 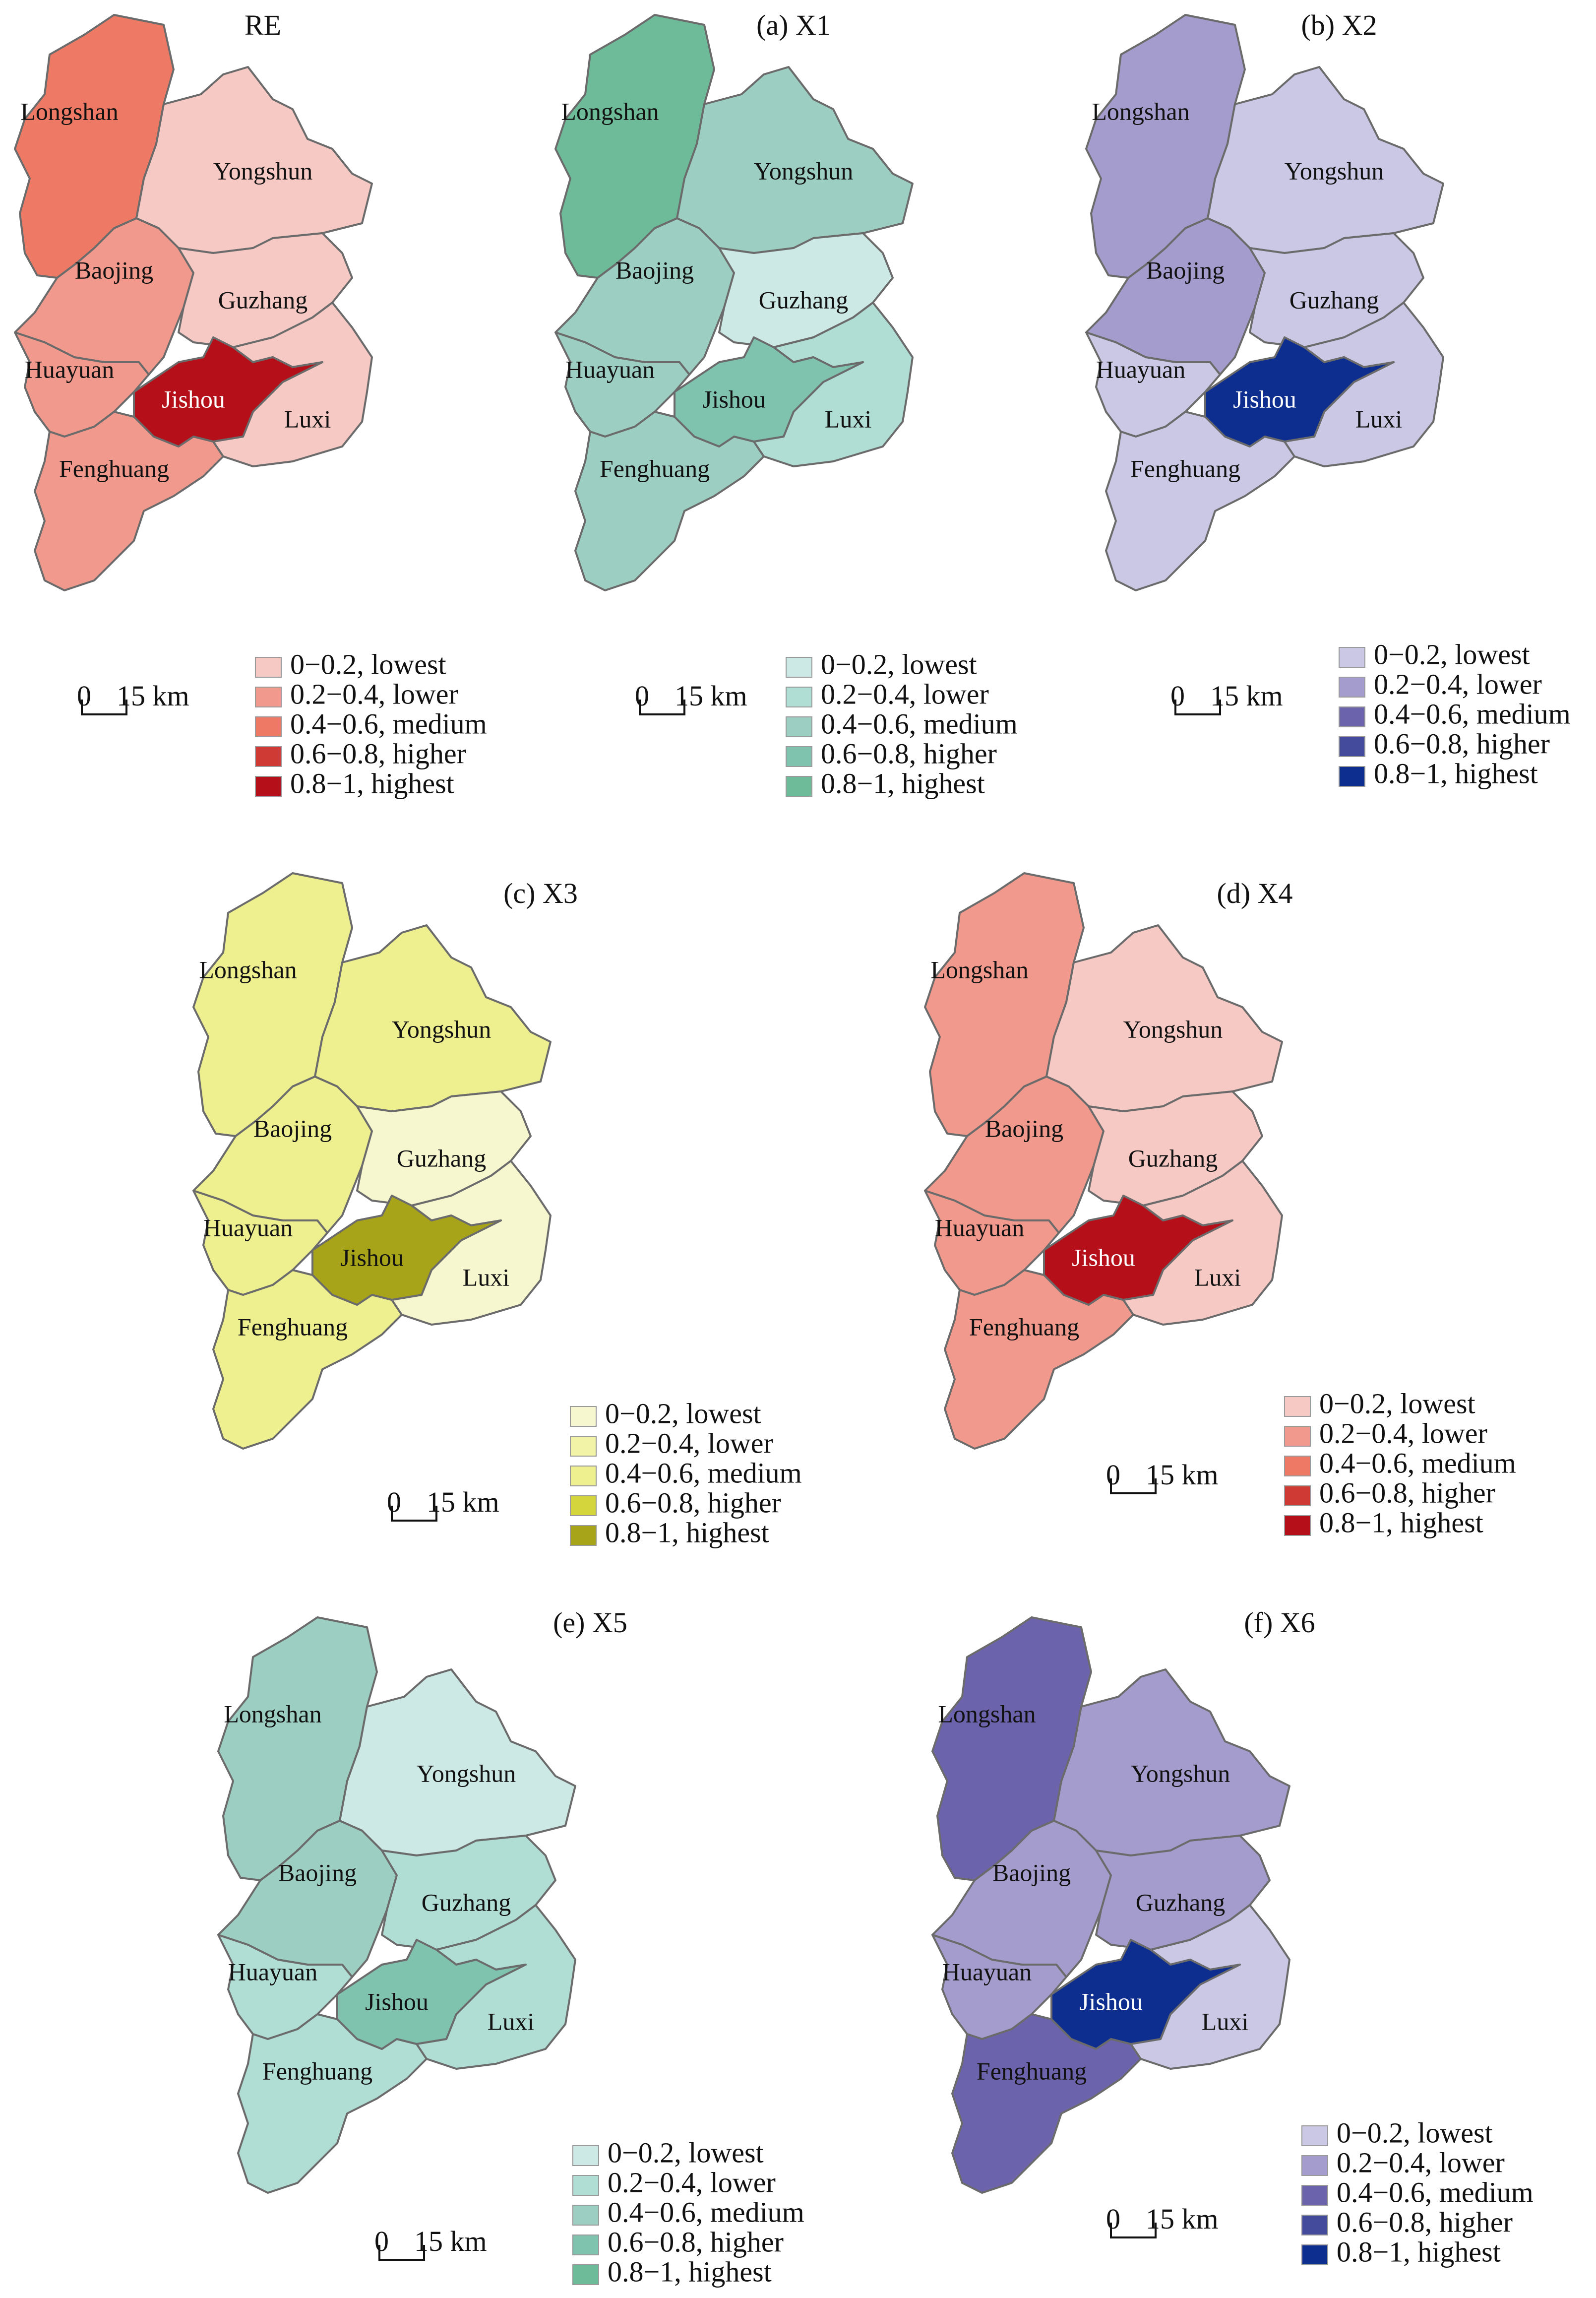 I want to click on panel-title: RE, so click(x=263, y=25).